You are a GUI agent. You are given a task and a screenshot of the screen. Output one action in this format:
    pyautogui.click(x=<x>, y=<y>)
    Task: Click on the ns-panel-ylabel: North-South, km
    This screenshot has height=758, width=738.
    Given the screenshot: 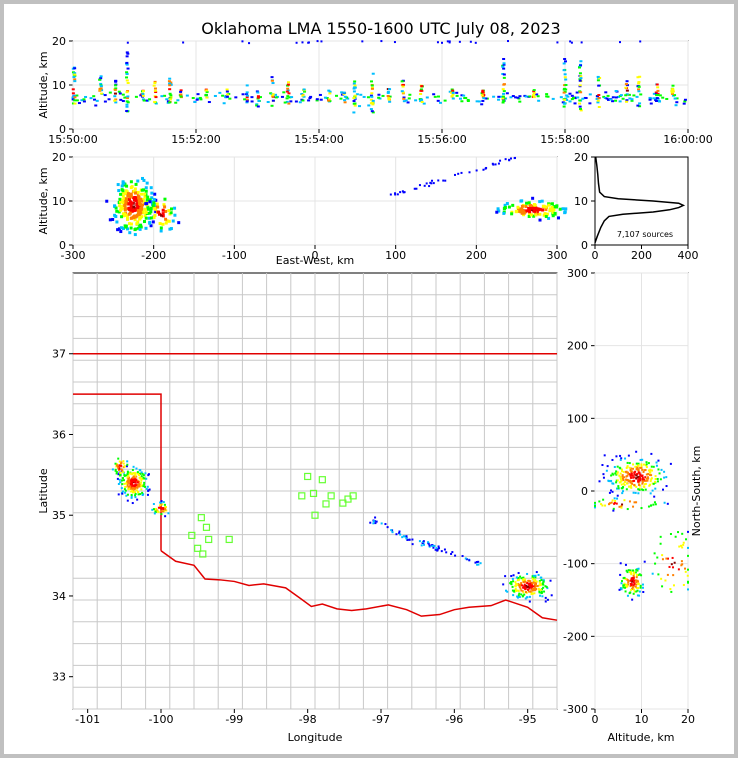 What is the action you would take?
    pyautogui.click(x=696, y=491)
    